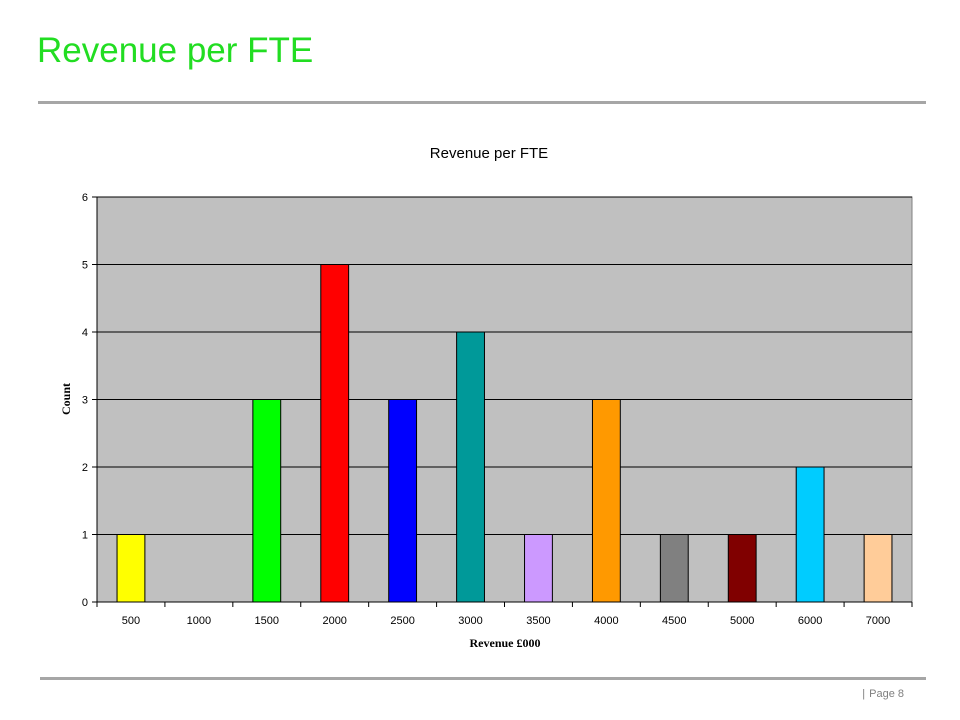  I want to click on x-tick-label: 3500, so click(538, 621).